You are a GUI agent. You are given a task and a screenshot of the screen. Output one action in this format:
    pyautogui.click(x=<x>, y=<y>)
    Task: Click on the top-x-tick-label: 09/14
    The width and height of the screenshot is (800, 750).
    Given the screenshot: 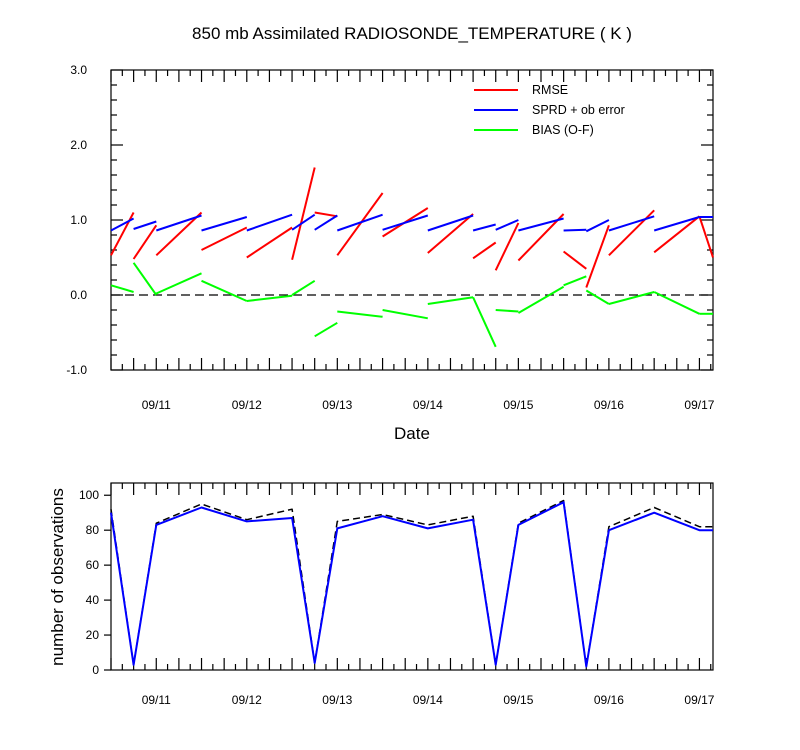 What is the action you would take?
    pyautogui.click(x=428, y=405)
    